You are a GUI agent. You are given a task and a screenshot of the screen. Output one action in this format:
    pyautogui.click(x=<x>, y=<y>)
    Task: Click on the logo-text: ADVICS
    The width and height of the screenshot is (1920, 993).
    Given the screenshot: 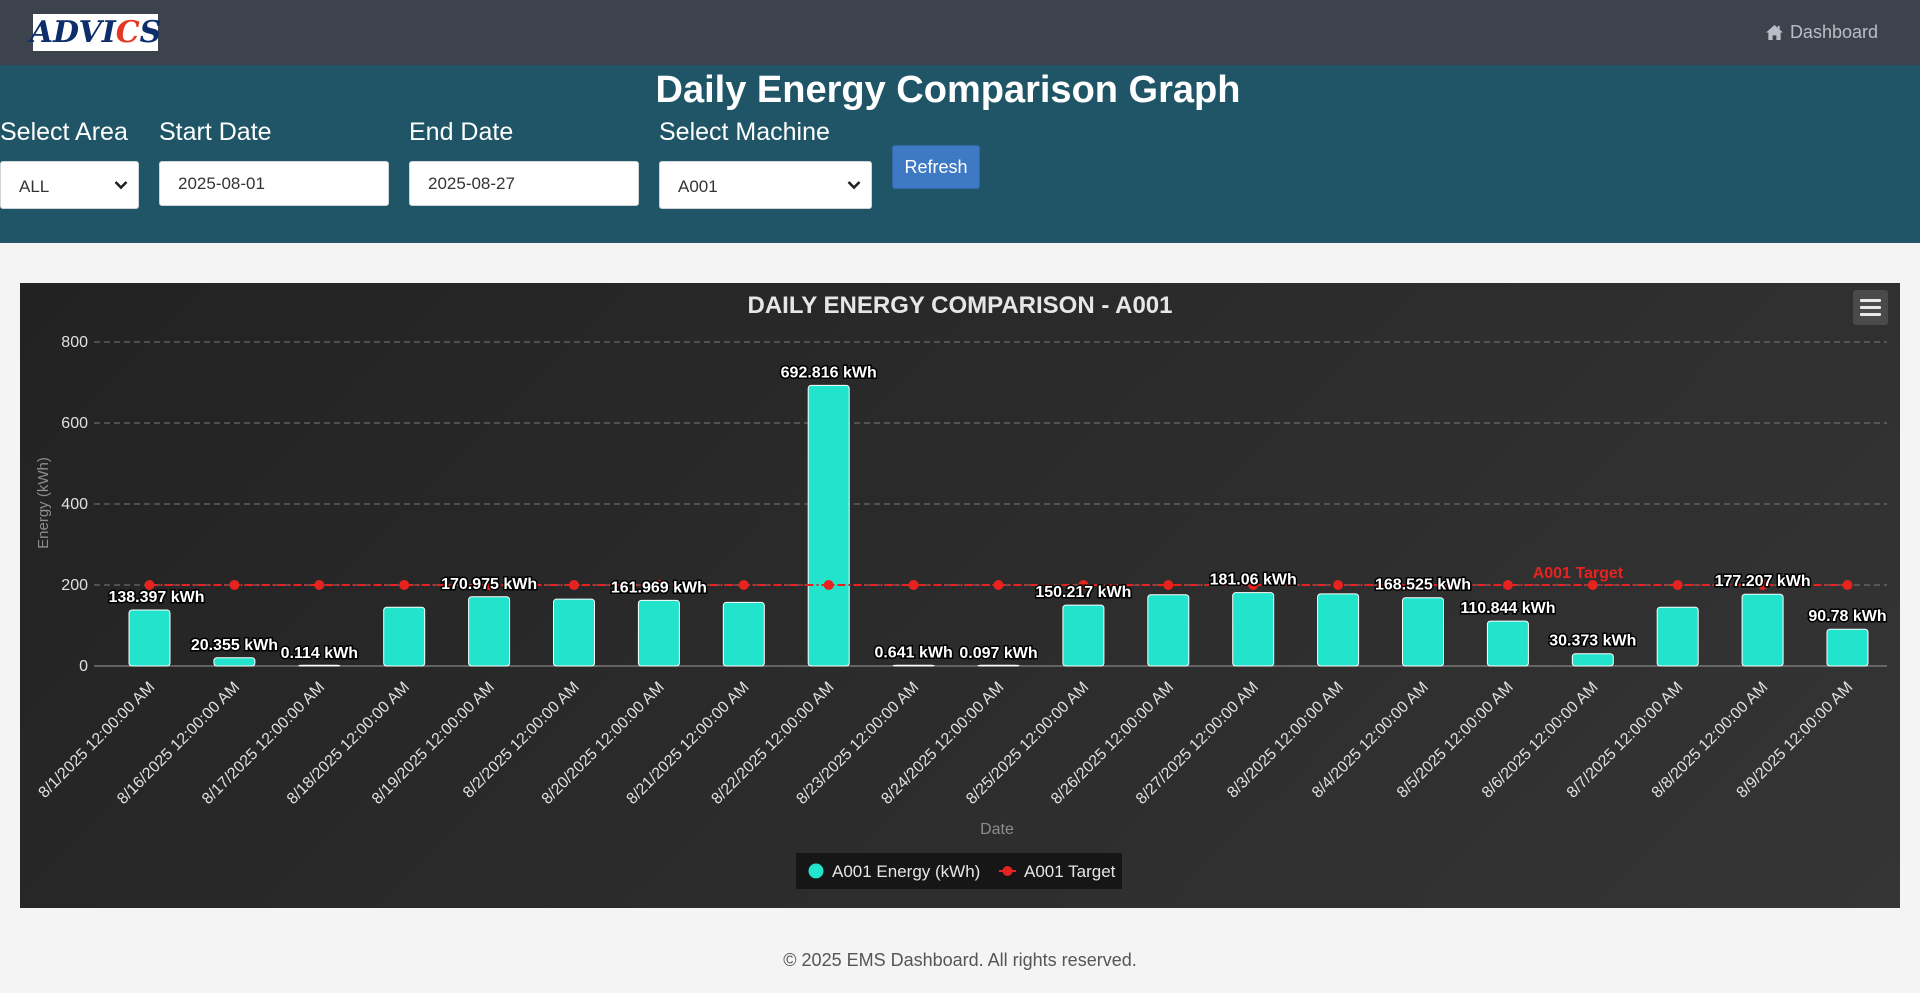 What is the action you would take?
    pyautogui.click(x=95, y=32)
    